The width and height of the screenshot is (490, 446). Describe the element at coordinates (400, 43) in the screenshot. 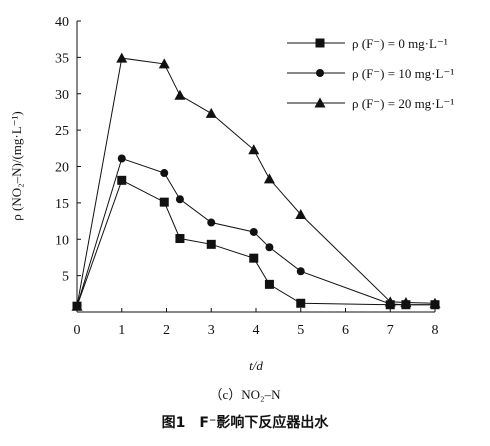

I see `legend-label: ρ (F⁻) = 0 mg·L⁻¹` at that location.